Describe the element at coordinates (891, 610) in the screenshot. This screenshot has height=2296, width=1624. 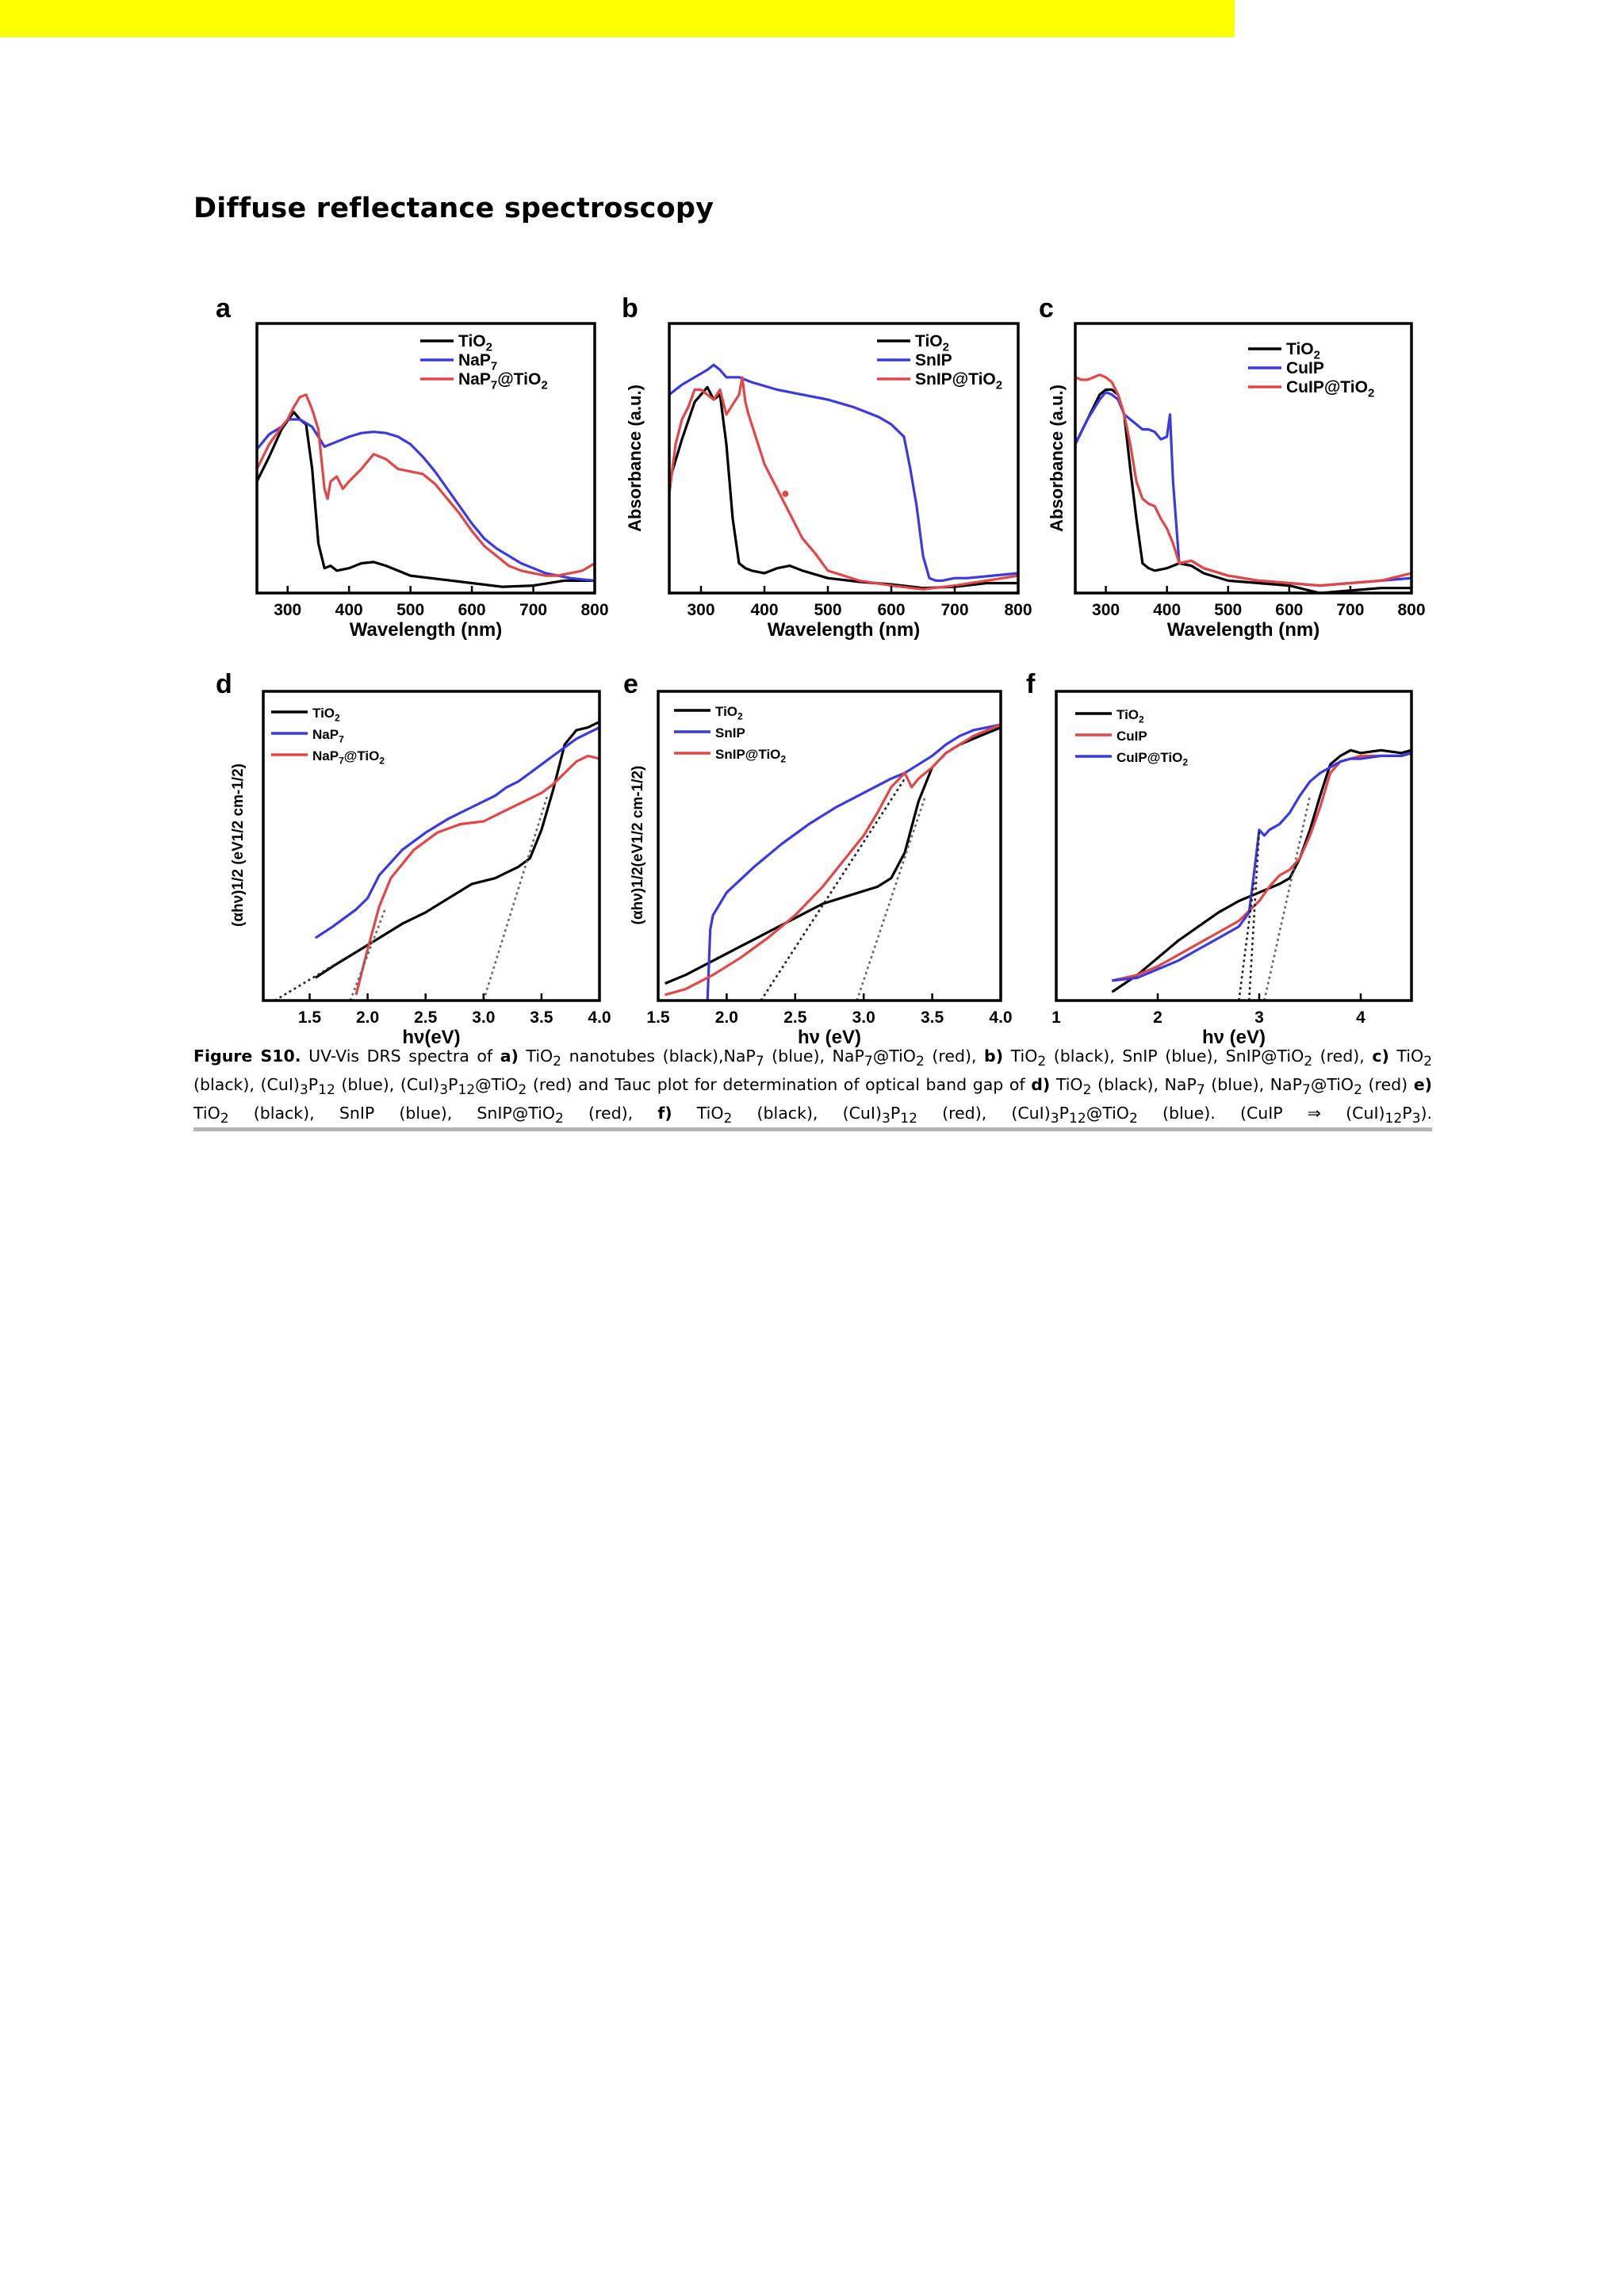
I see `x-tick-label-b-3: 600` at that location.